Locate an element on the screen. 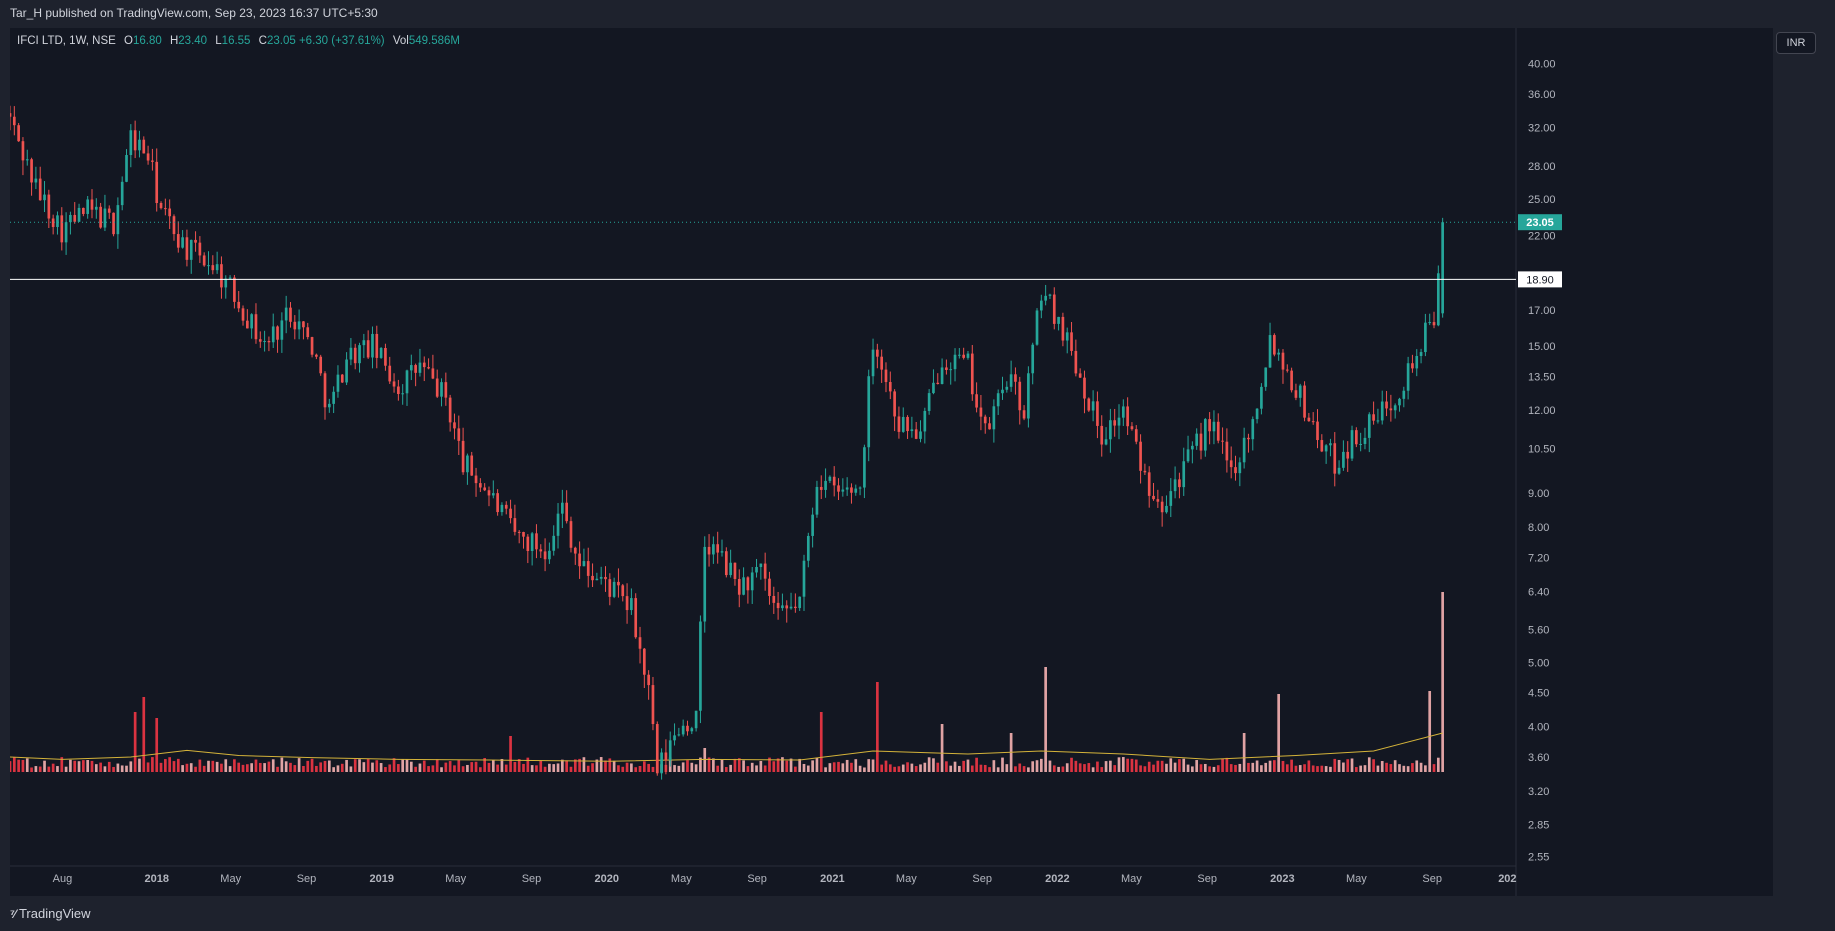 Image resolution: width=1835 pixels, height=931 pixels. legend-high-label: H is located at coordinates (174, 41).